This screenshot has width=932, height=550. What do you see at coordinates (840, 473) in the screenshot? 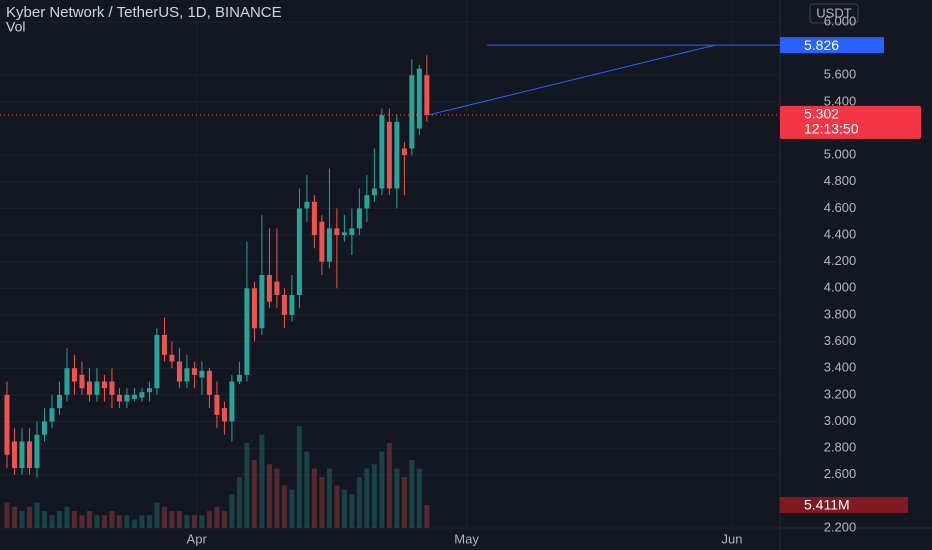
I see `y-tick-label: 2.600` at bounding box center [840, 473].